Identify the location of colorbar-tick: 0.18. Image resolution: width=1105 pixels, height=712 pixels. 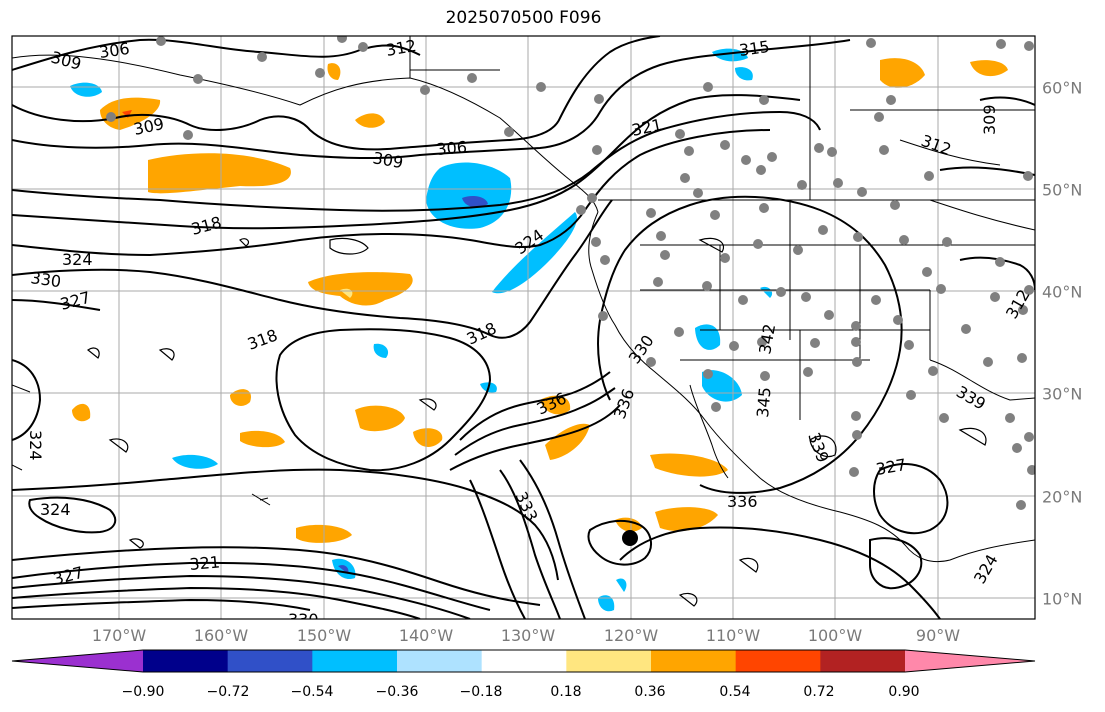
(566, 692).